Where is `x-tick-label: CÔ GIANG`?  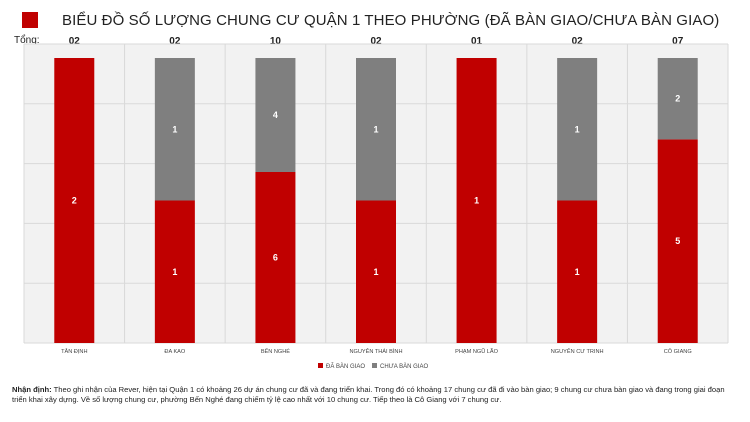
x-tick-label: CÔ GIANG is located at coordinates (678, 351).